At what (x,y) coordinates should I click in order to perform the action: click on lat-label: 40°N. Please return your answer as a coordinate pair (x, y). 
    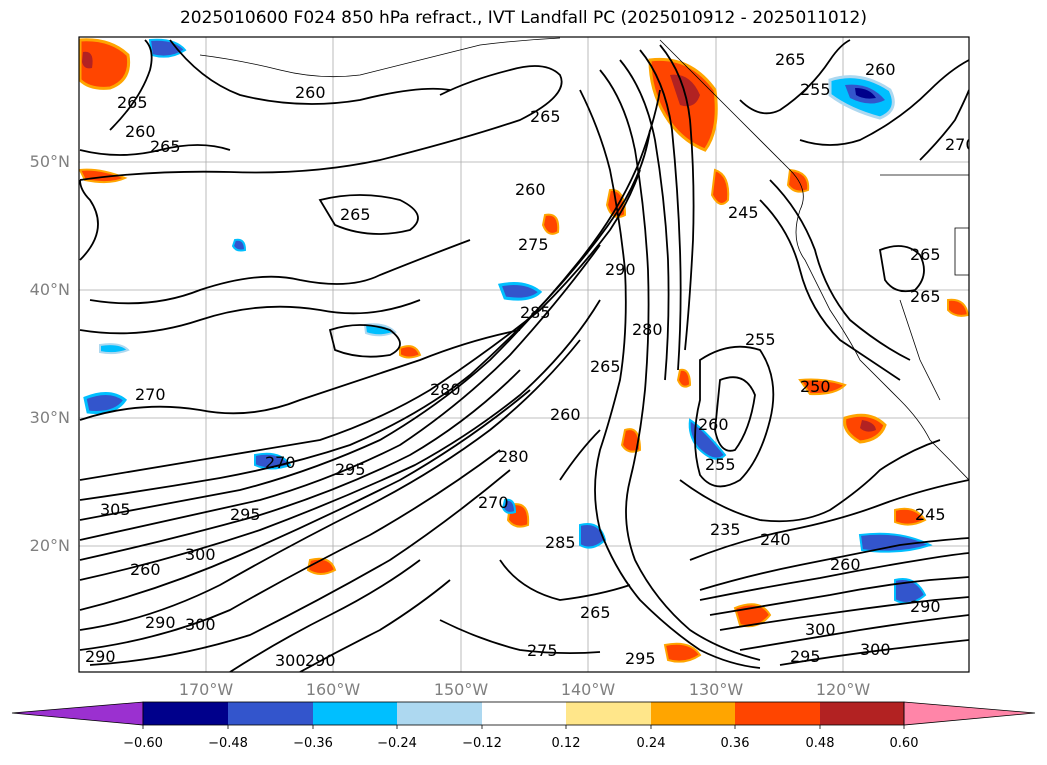
    Looking at the image, I should click on (49, 289).